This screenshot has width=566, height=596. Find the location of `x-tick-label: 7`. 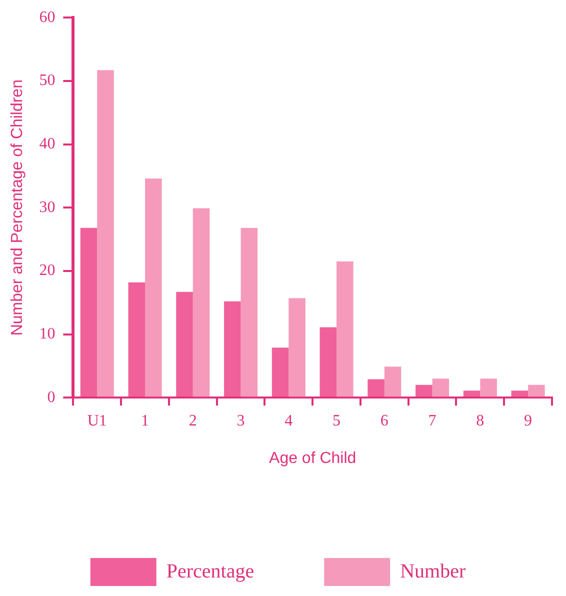

x-tick-label: 7 is located at coordinates (432, 421).